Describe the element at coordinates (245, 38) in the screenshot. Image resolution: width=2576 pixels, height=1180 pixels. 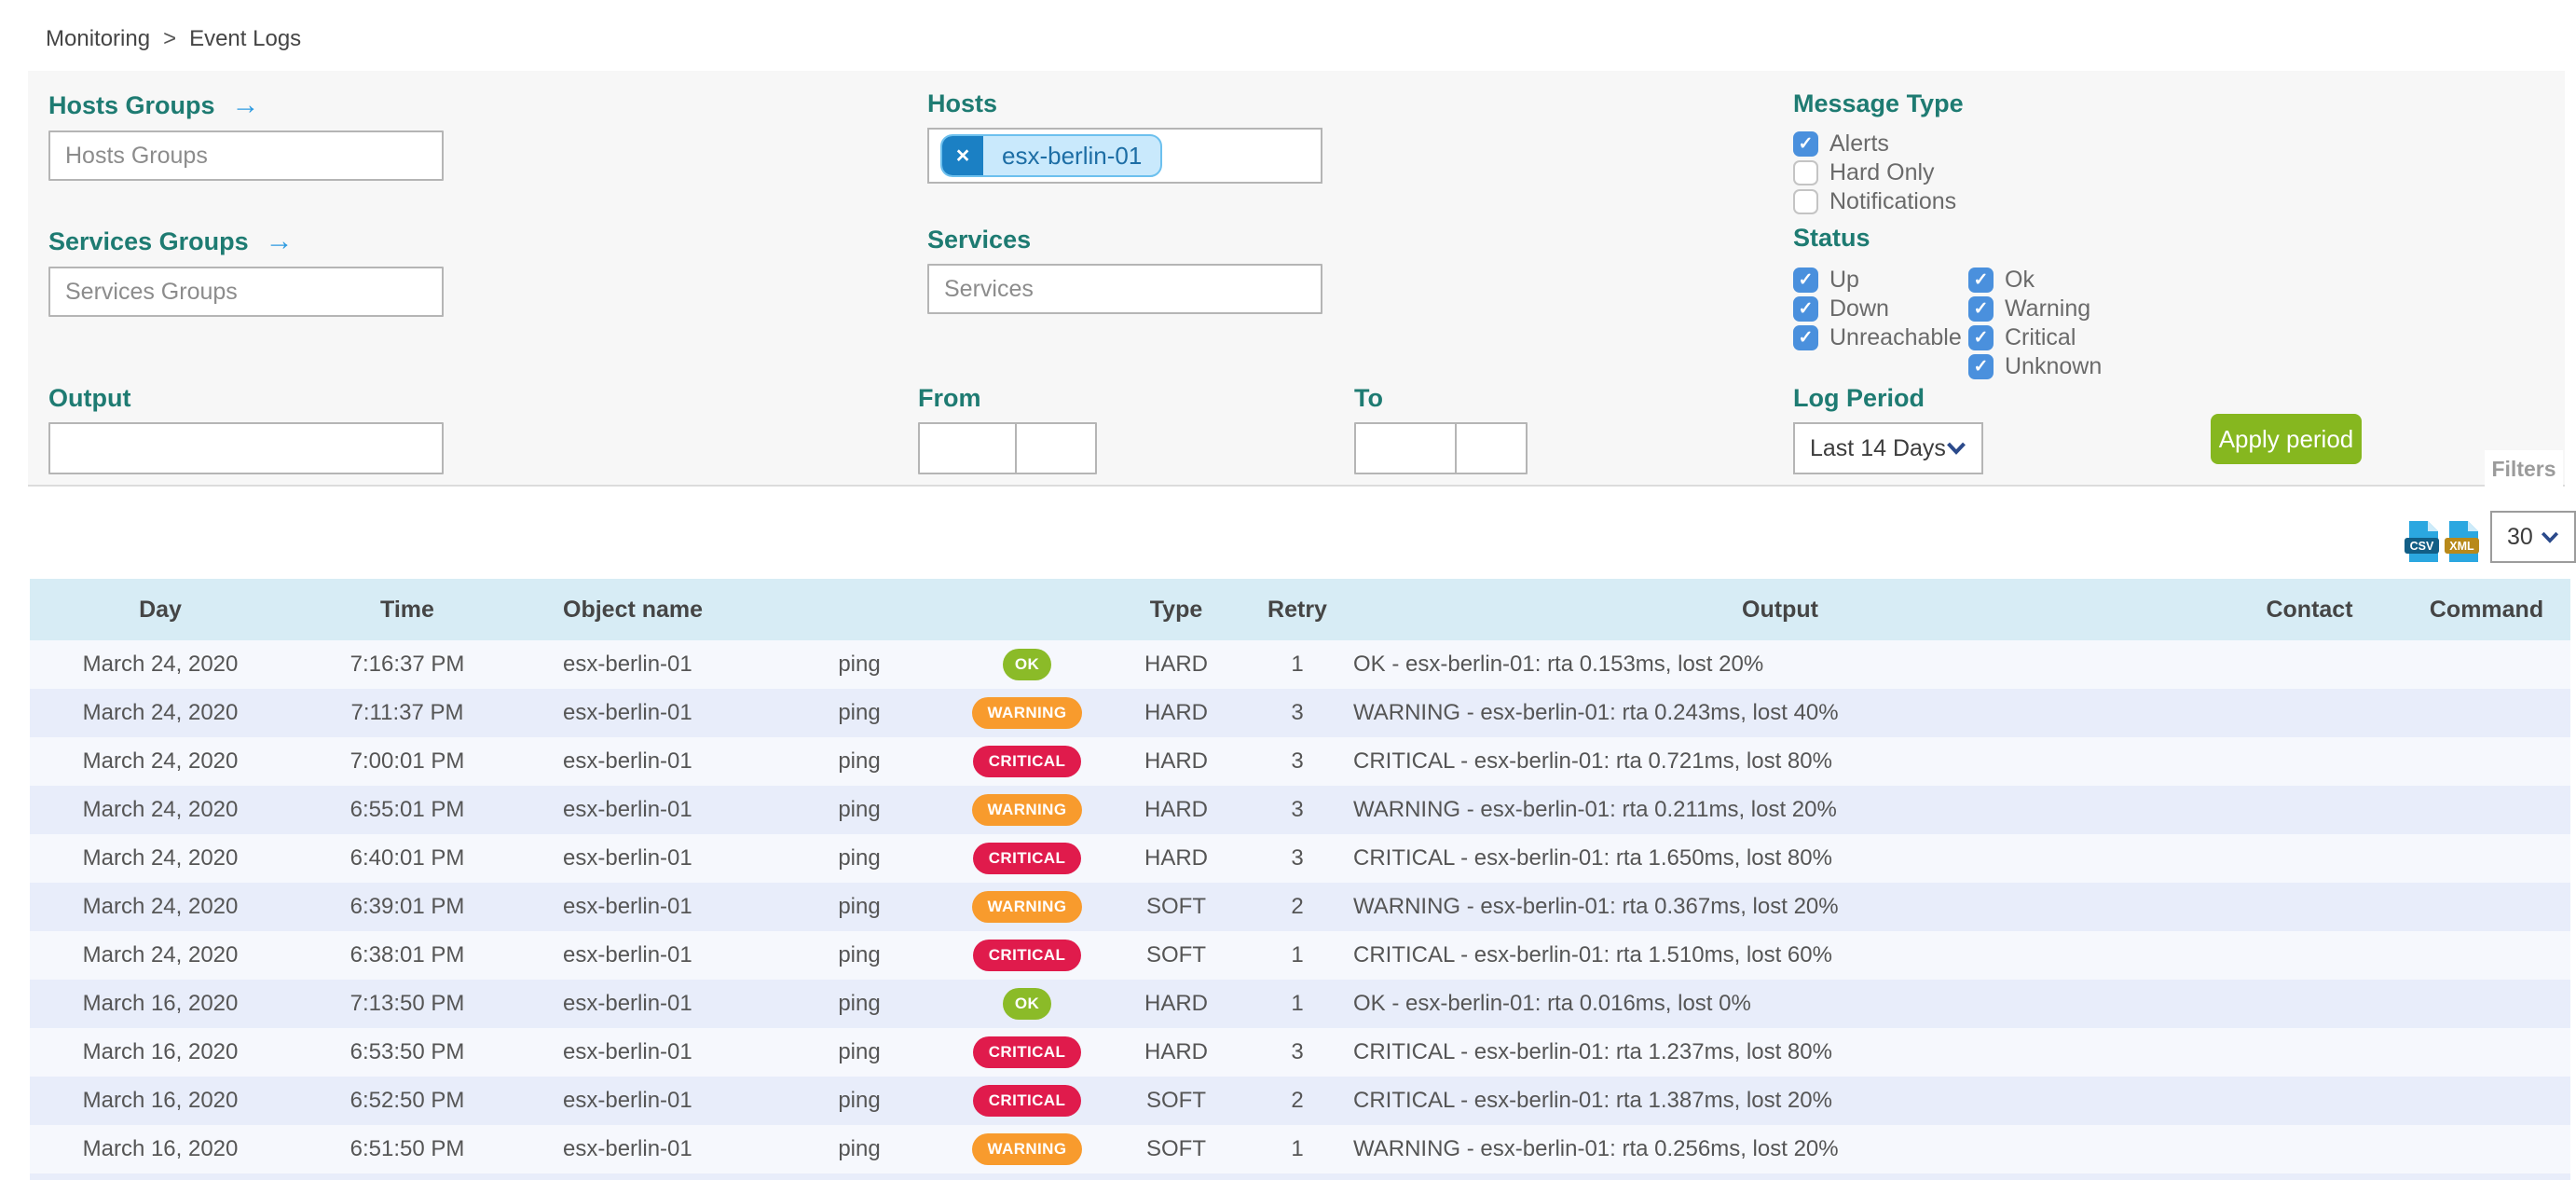
I see `breadcrumb-event-logs: Event Logs` at that location.